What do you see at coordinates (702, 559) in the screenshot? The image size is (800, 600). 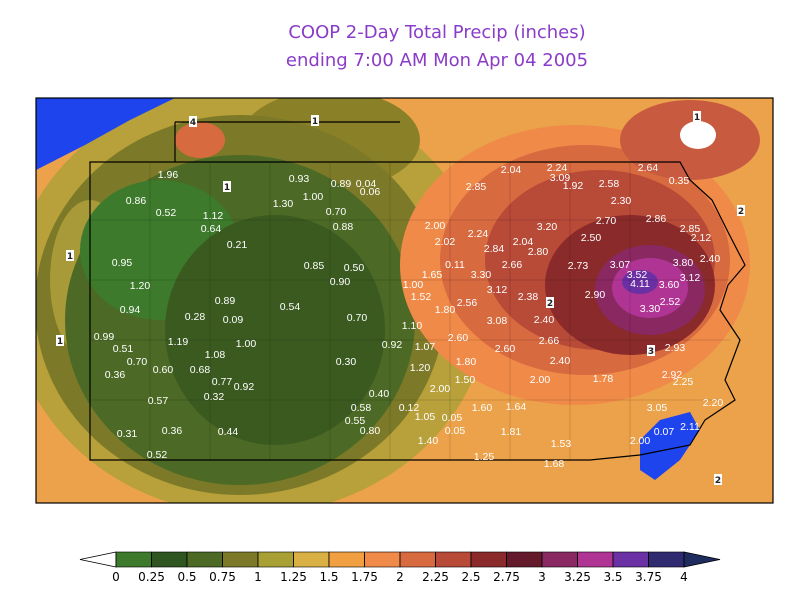 I see `colorbar-high-end` at bounding box center [702, 559].